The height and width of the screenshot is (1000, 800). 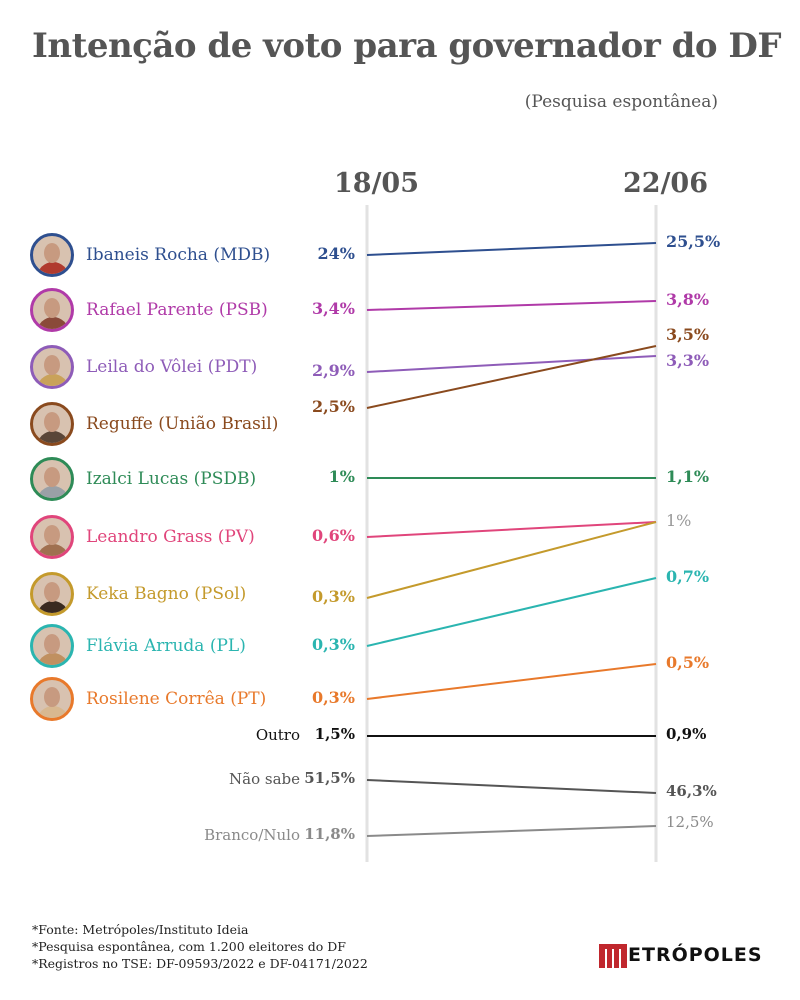 What do you see at coordinates (377, 183) in the screenshot?
I see `period-label-start: 18/05` at bounding box center [377, 183].